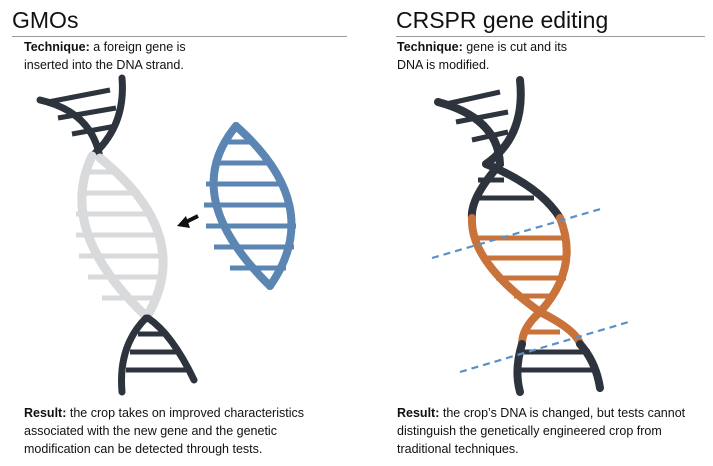  Describe the element at coordinates (518, 233) in the screenshot. I see `cut-line-upper` at that location.